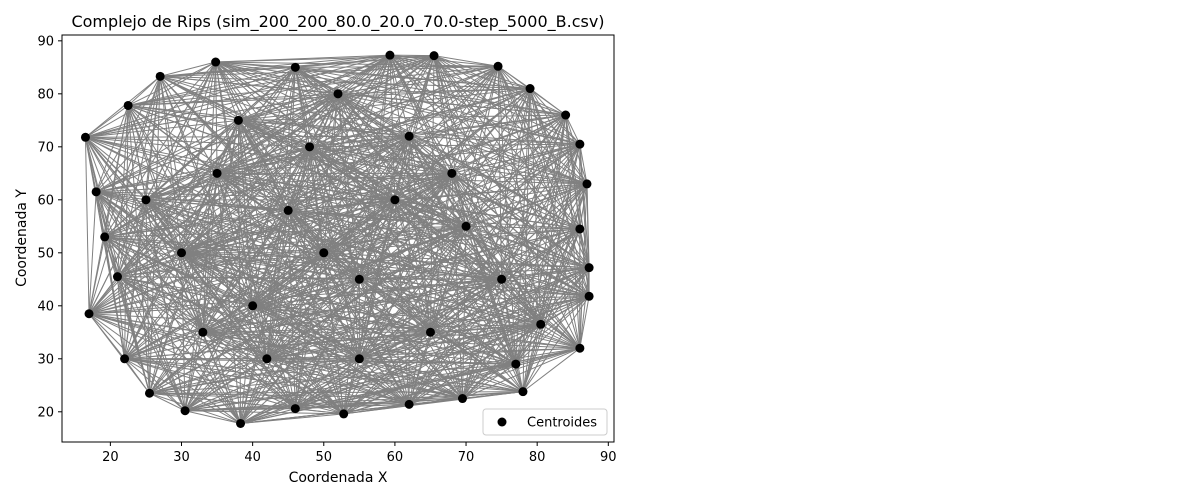 The height and width of the screenshot is (500, 1200). I want to click on x-axis-label: Coordenada X, so click(338, 478).